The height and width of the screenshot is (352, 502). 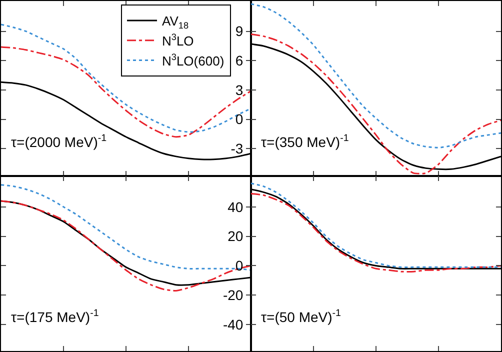 I want to click on y-tick-label: 40, so click(x=236, y=206).